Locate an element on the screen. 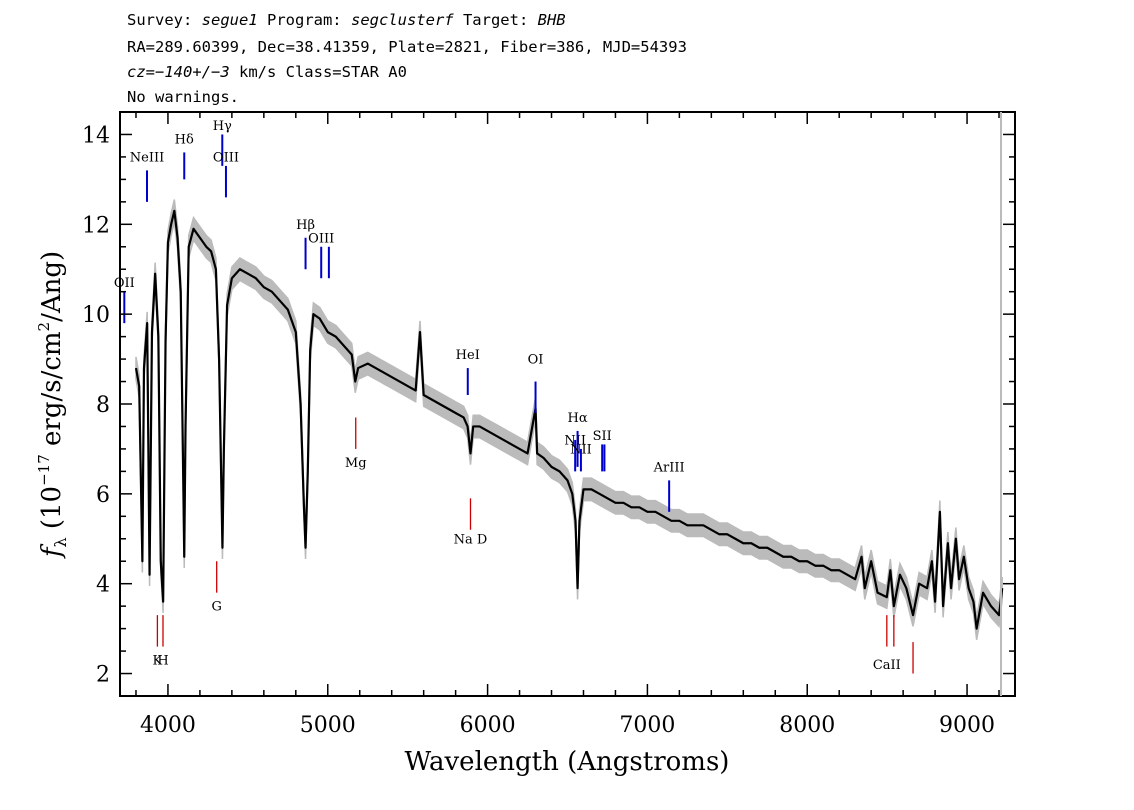 The image size is (1134, 810). emission-line-label: Hδ is located at coordinates (184, 139).